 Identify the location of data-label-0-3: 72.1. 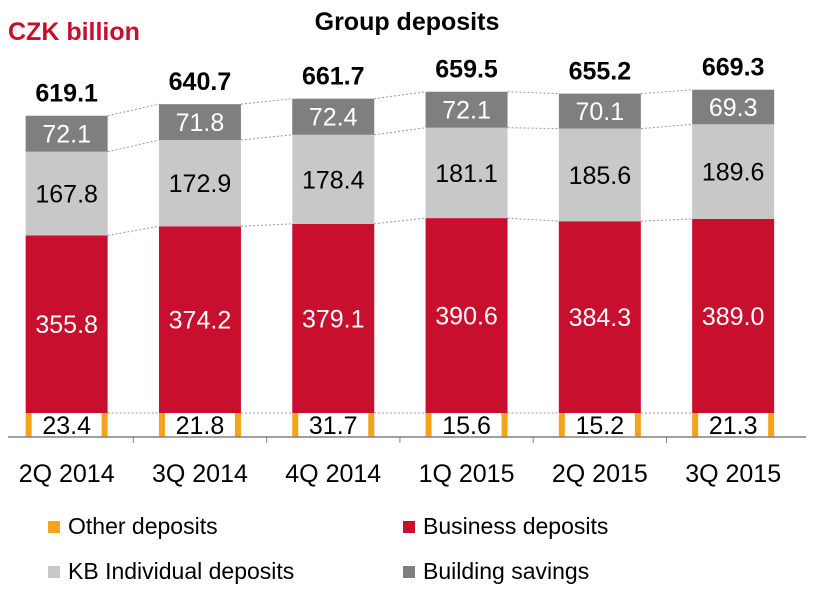
(66, 135).